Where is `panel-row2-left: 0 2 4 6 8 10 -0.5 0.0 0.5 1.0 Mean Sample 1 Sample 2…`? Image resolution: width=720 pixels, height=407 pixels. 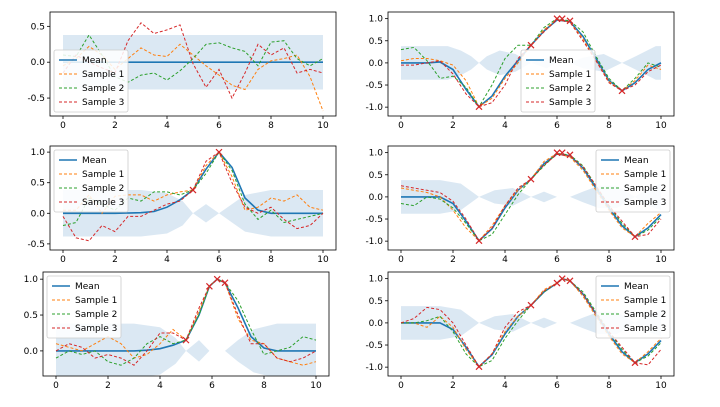
panel-row2-left: 0 2 4 6 8 10 -0.5 0.0 0.5 1.0 Mean Sample 1 Sample 2… is located at coordinates (182, 205).